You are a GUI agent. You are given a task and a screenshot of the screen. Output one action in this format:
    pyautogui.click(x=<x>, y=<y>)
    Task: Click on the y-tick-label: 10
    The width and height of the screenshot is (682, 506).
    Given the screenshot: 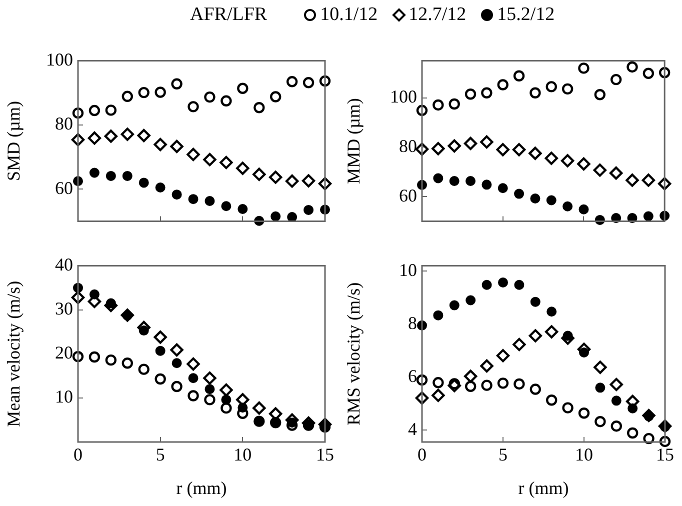 What is the action you would take?
    pyautogui.click(x=64, y=396)
    